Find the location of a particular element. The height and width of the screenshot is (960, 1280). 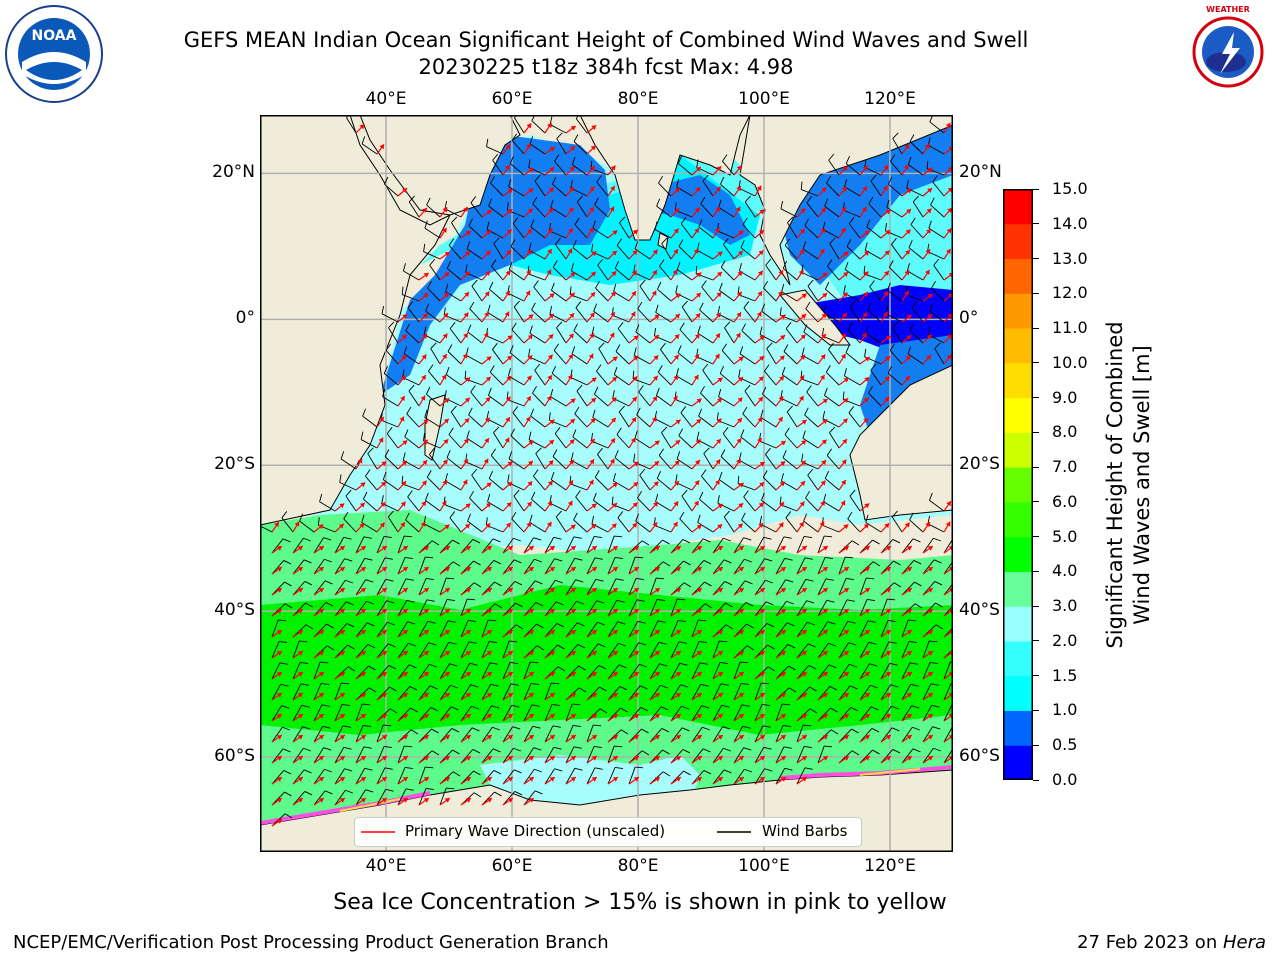

lat-tick-label-right: 40°S is located at coordinates (979, 610).